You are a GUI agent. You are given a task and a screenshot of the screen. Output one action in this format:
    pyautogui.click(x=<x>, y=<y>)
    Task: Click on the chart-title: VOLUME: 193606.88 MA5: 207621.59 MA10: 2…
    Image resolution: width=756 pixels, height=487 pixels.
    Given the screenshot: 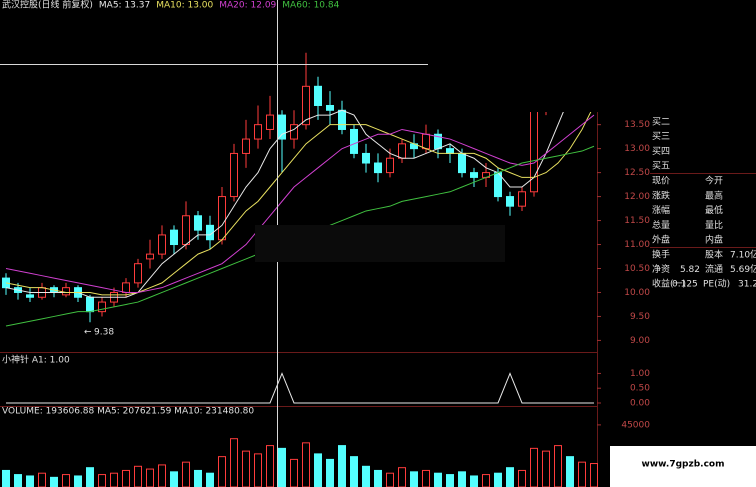 What is the action you would take?
    pyautogui.click(x=128, y=412)
    